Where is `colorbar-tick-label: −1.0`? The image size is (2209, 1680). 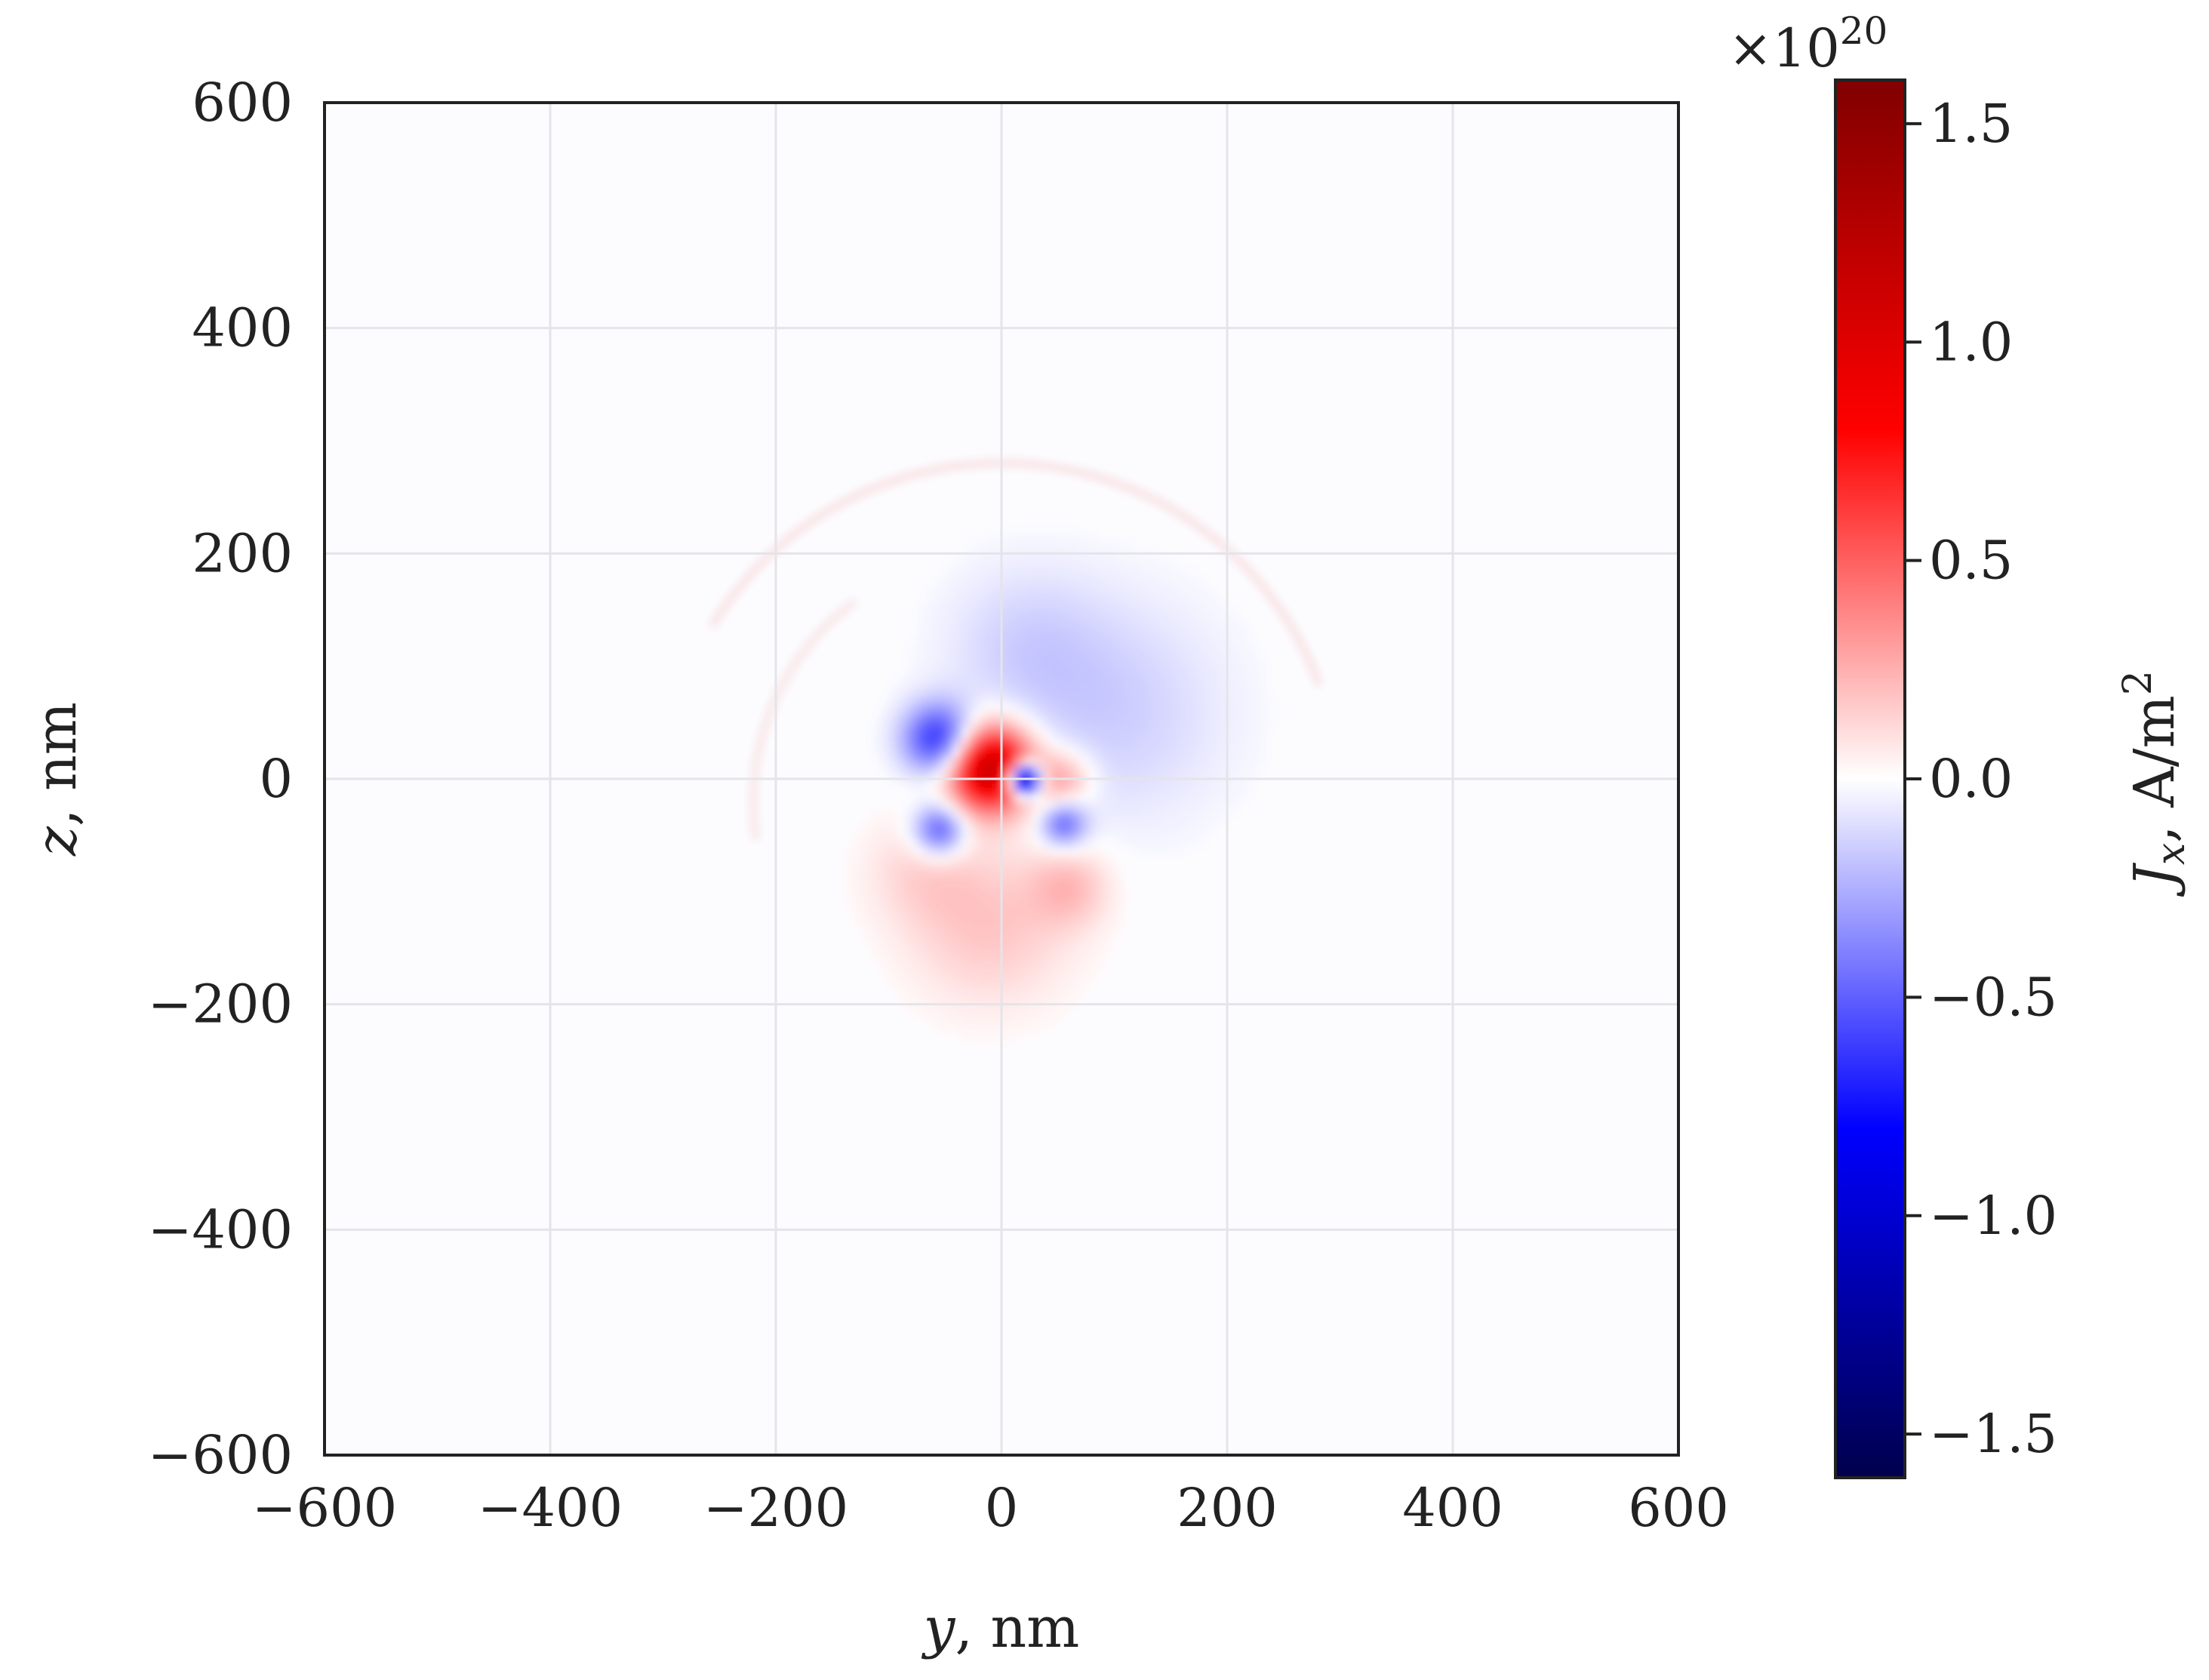 colorbar-tick-label: −1.0 is located at coordinates (1993, 1216).